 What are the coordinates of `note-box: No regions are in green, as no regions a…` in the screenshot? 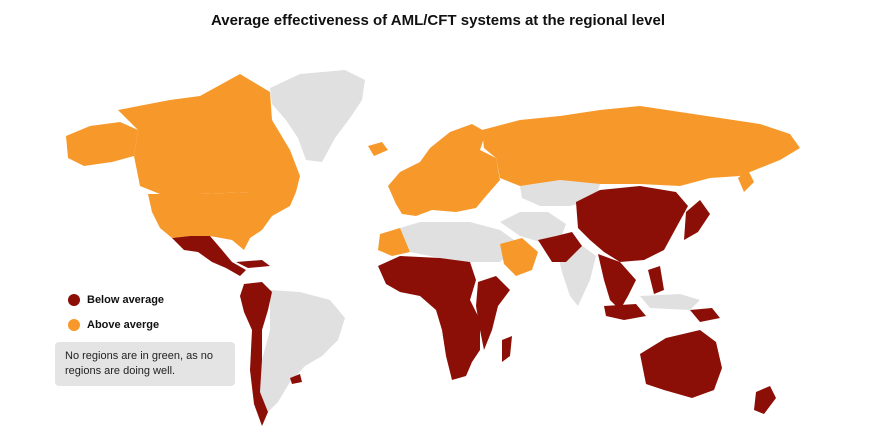 It's located at (145, 364).